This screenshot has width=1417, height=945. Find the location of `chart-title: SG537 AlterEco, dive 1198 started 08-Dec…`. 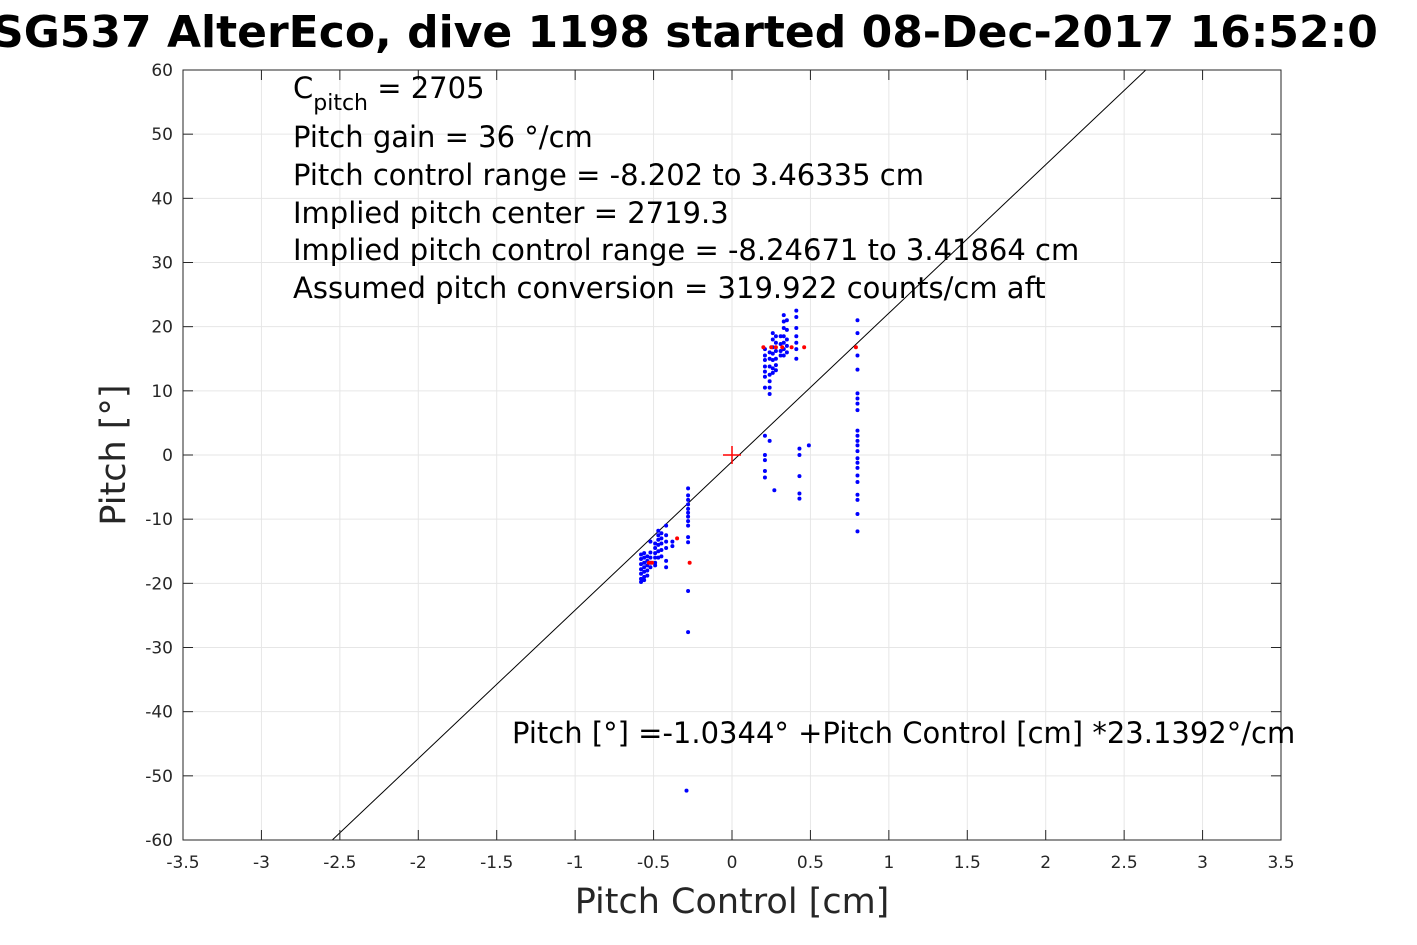

chart-title: SG537 AlterEco, dive 1198 started 08-Dec… is located at coordinates (689, 32).